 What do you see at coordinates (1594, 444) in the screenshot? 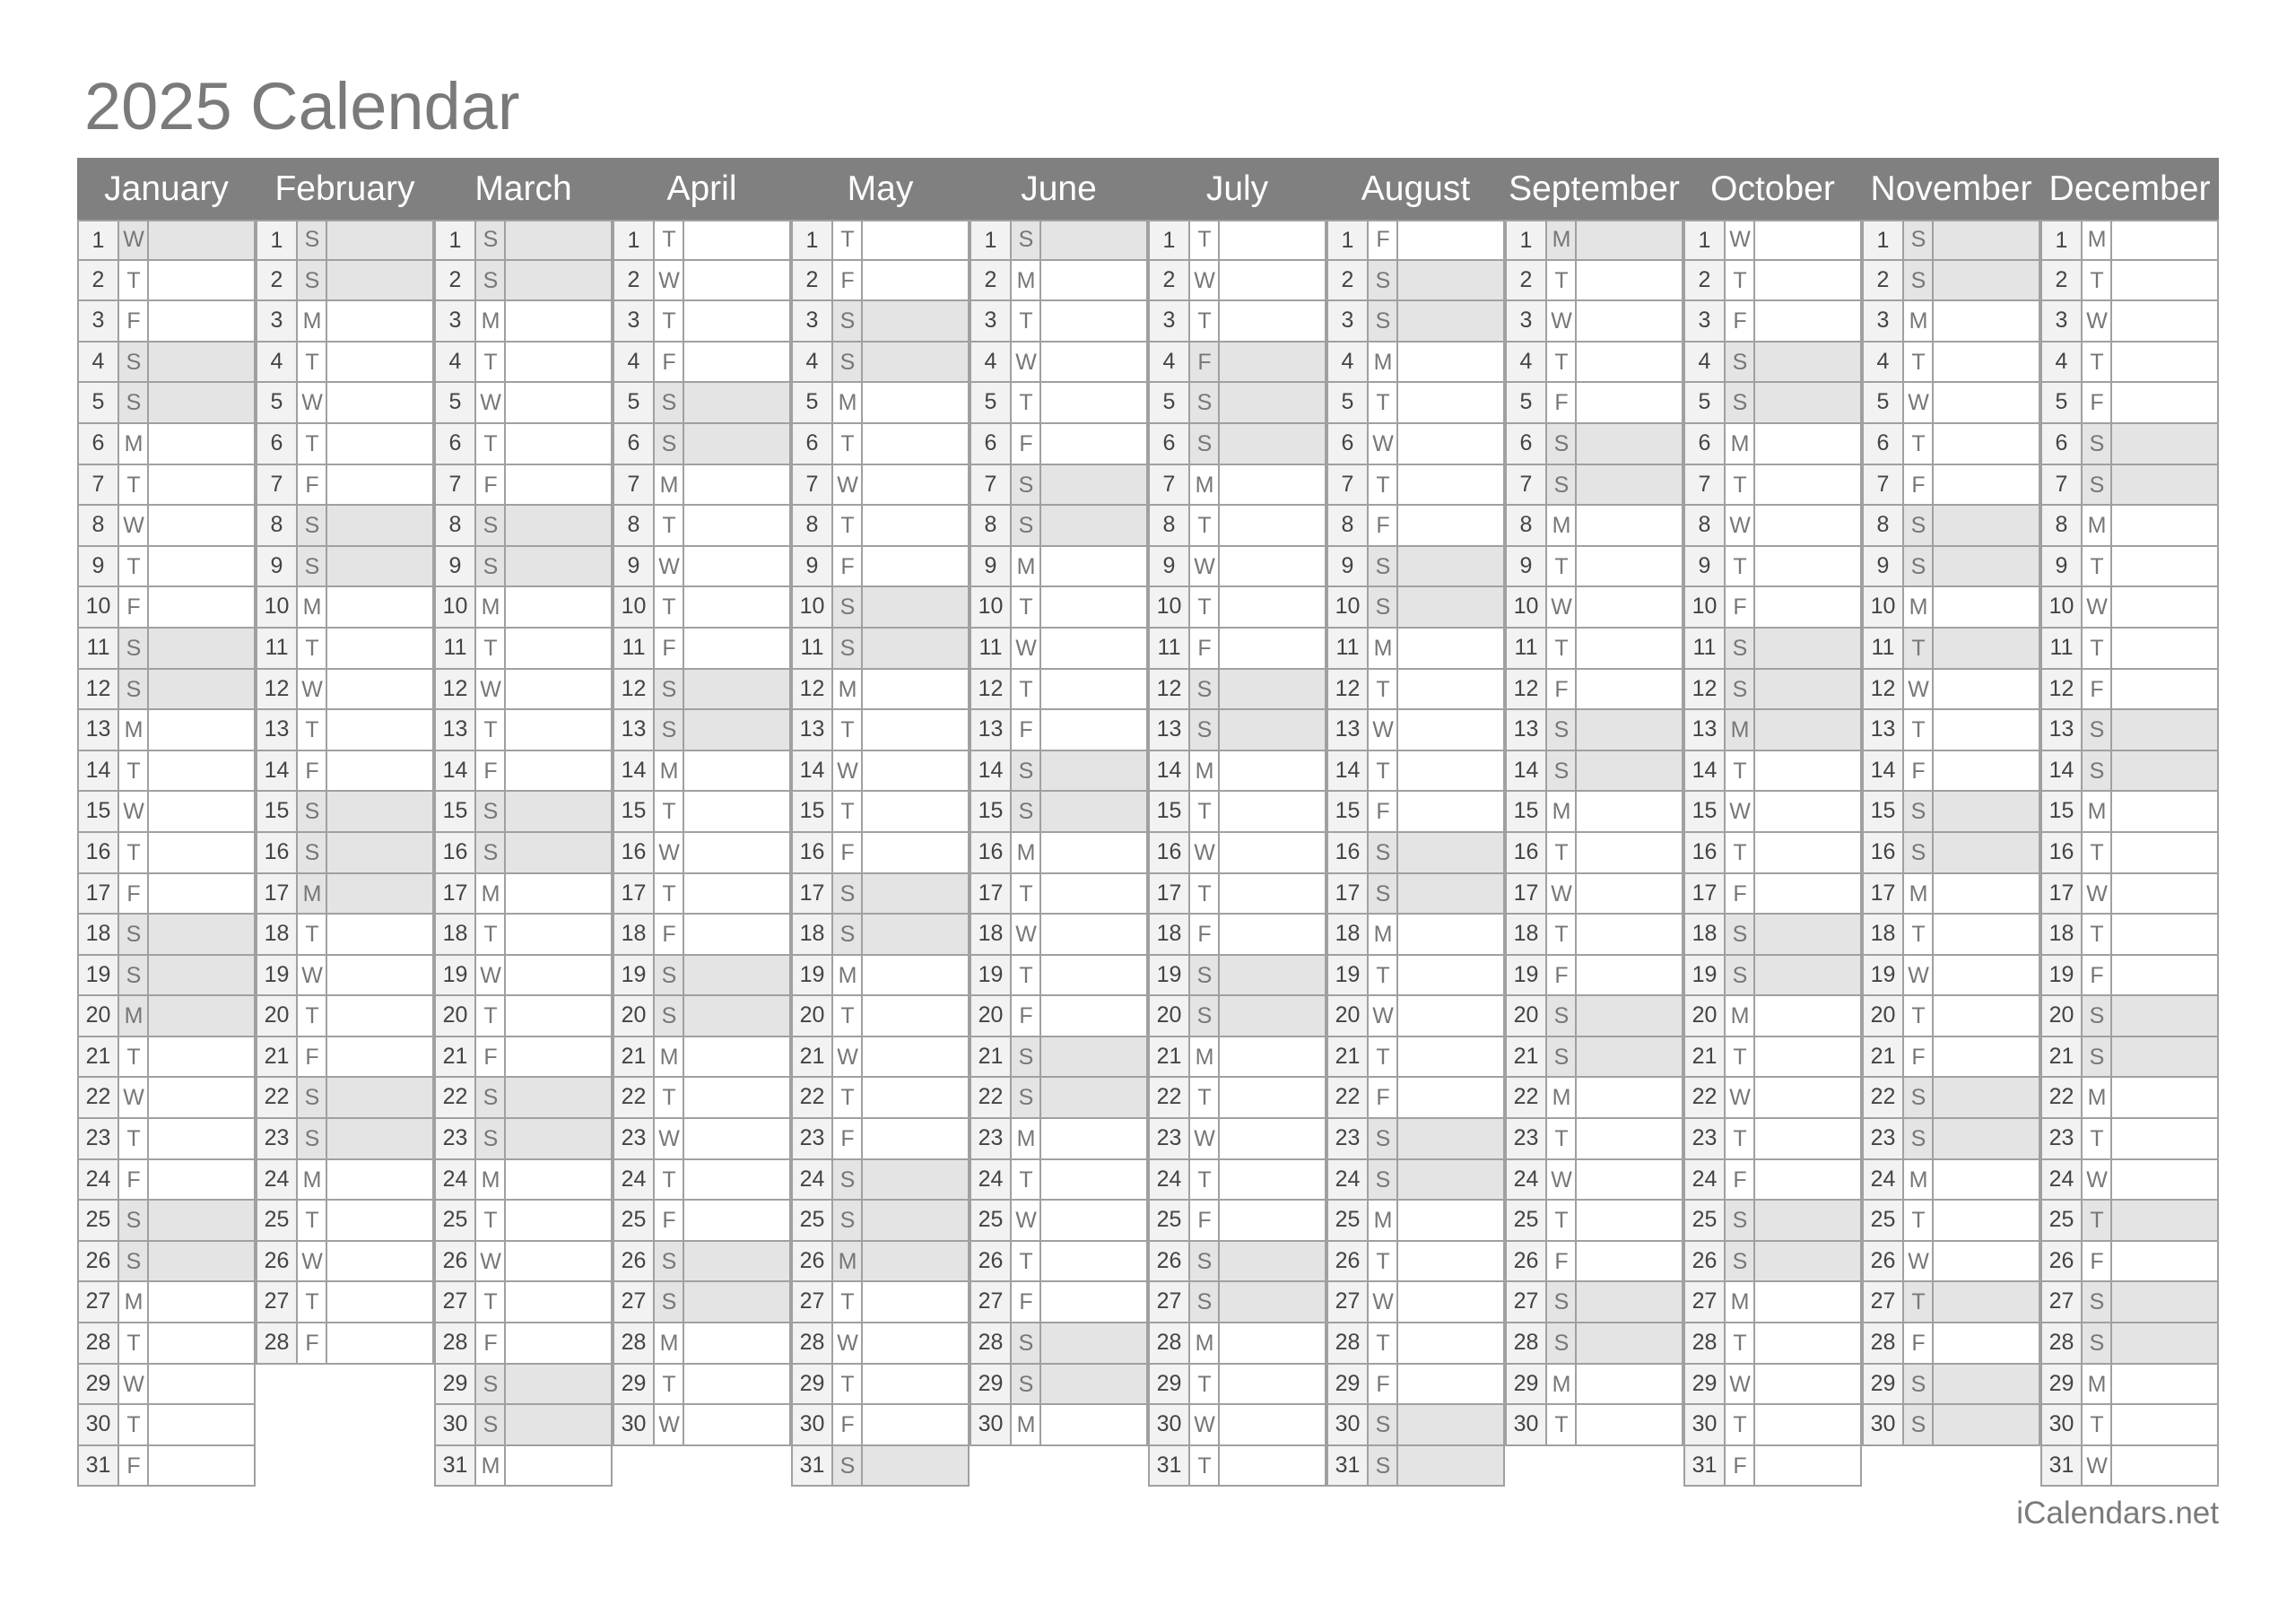
I see `day-row: 6` at bounding box center [1594, 444].